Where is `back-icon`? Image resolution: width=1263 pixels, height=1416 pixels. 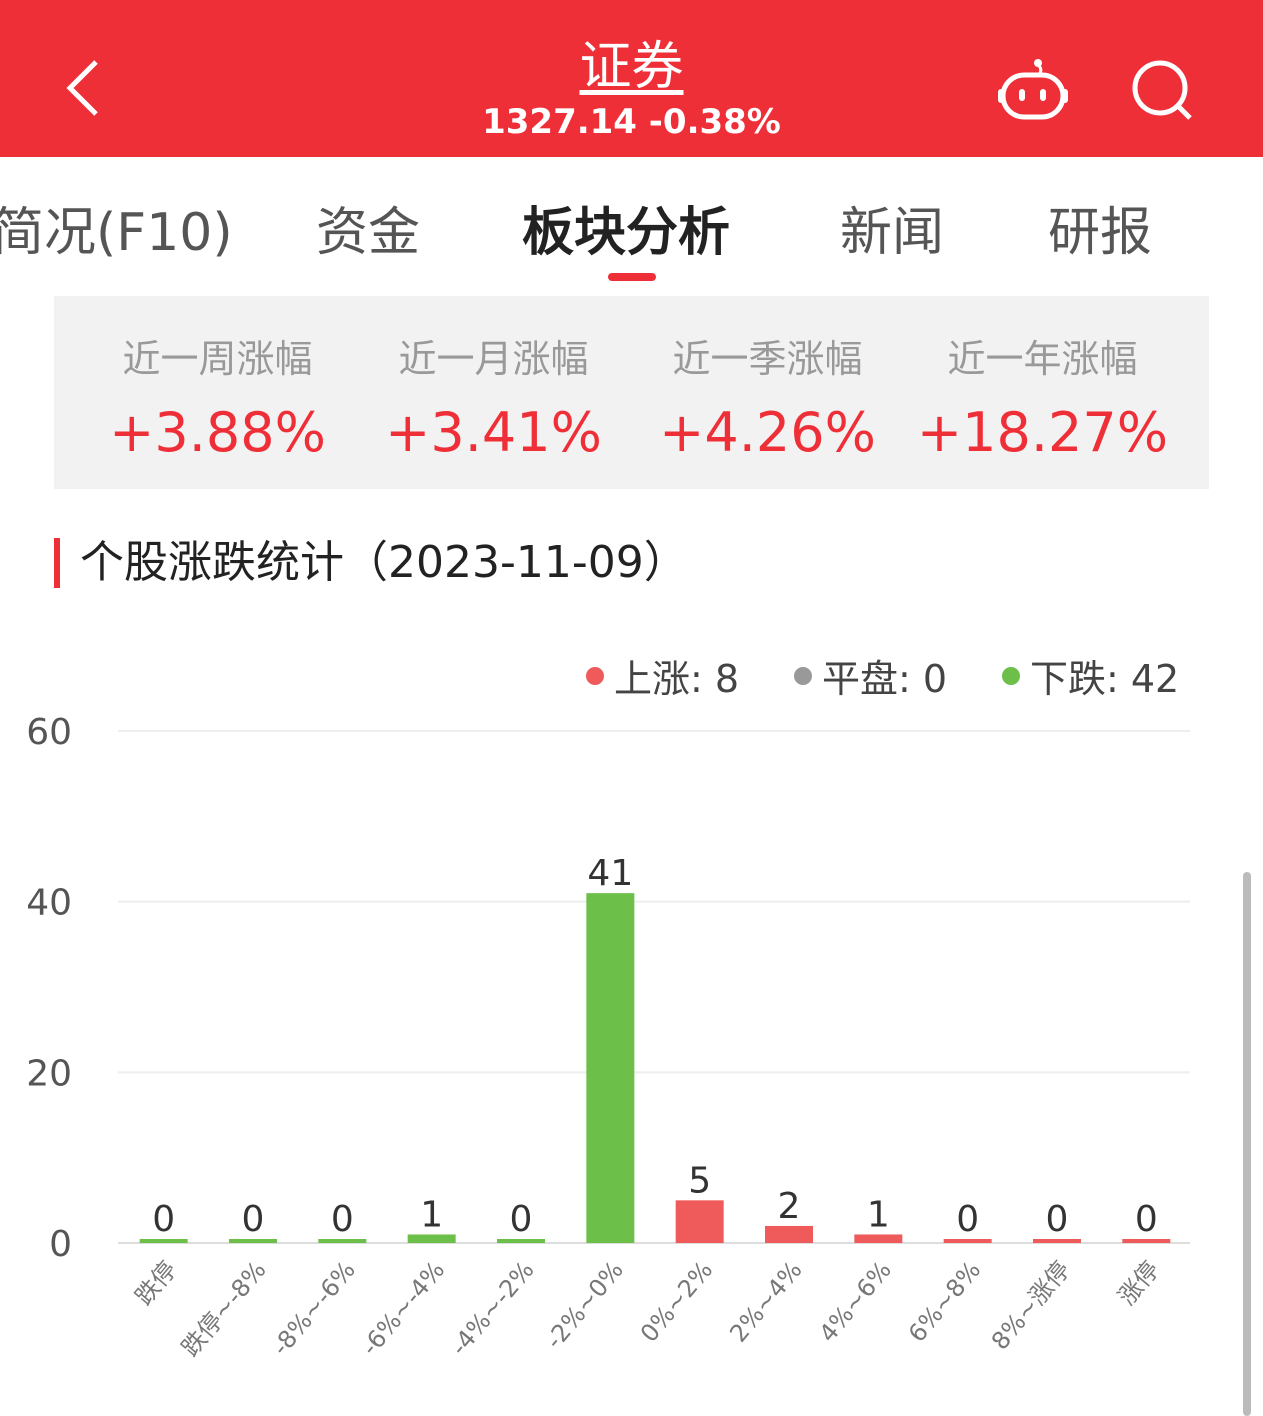
back-icon is located at coordinates (82, 88).